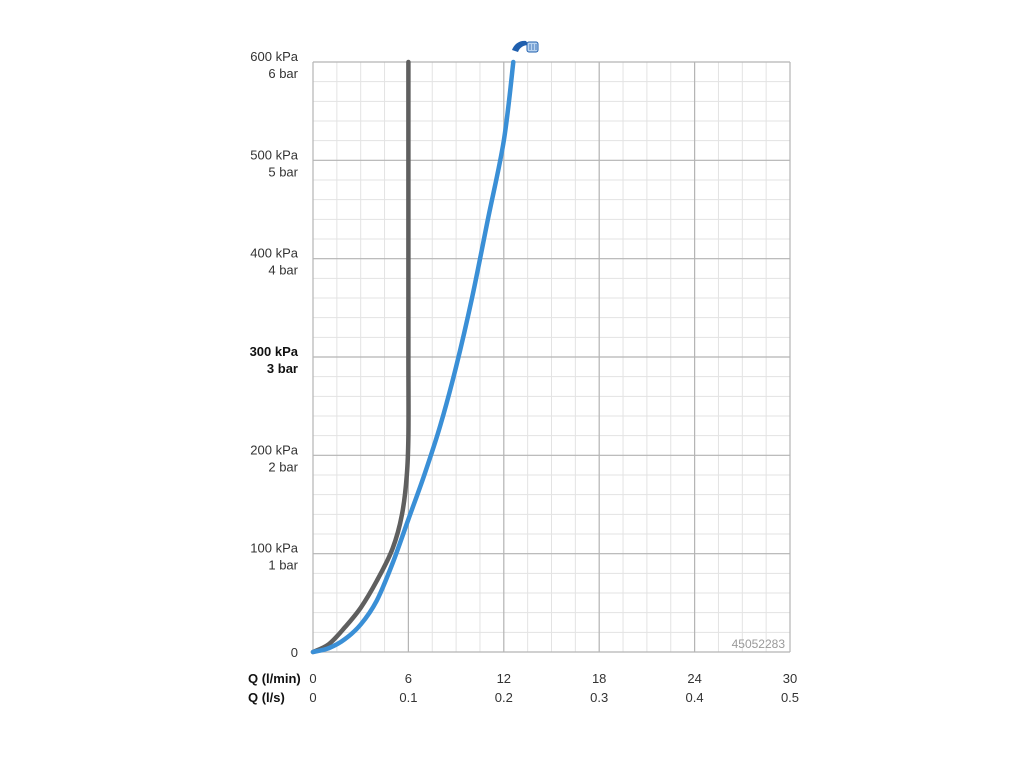 This screenshot has height=768, width=1024. I want to click on y-tick-label: 0, so click(294, 652).